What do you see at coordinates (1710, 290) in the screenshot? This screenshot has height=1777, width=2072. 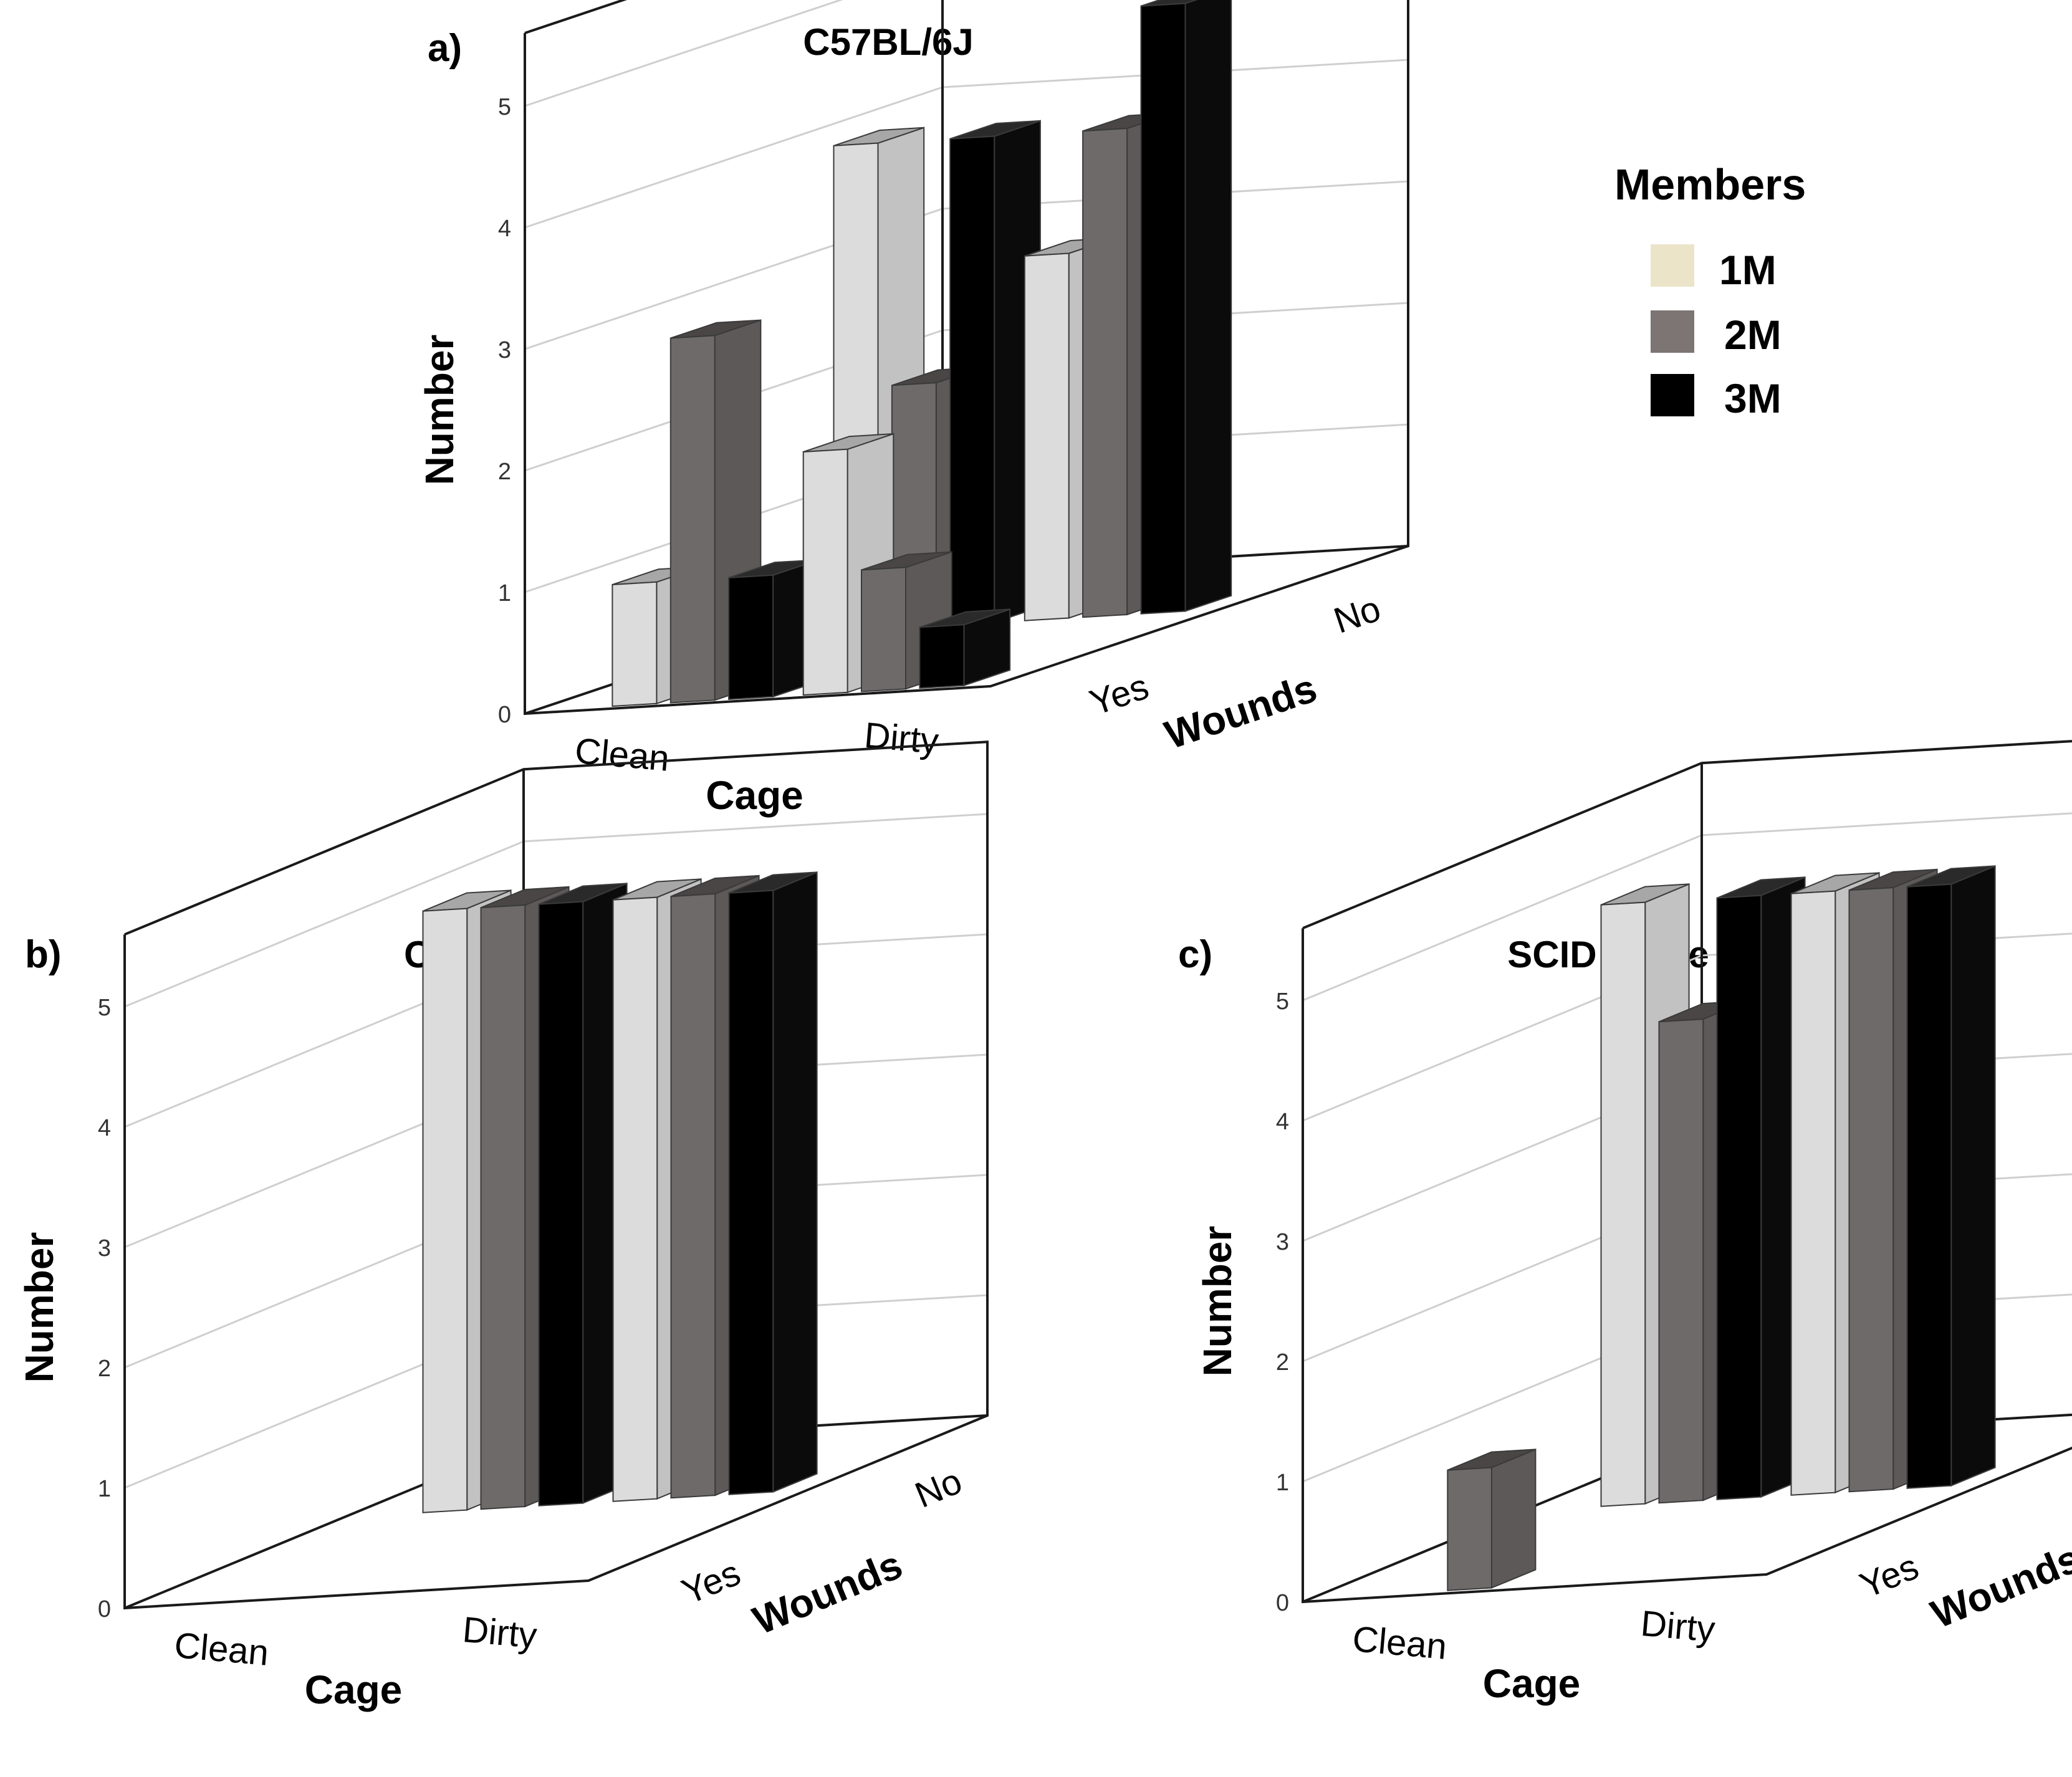 I see `legend: Members 1M 2M 3M` at bounding box center [1710, 290].